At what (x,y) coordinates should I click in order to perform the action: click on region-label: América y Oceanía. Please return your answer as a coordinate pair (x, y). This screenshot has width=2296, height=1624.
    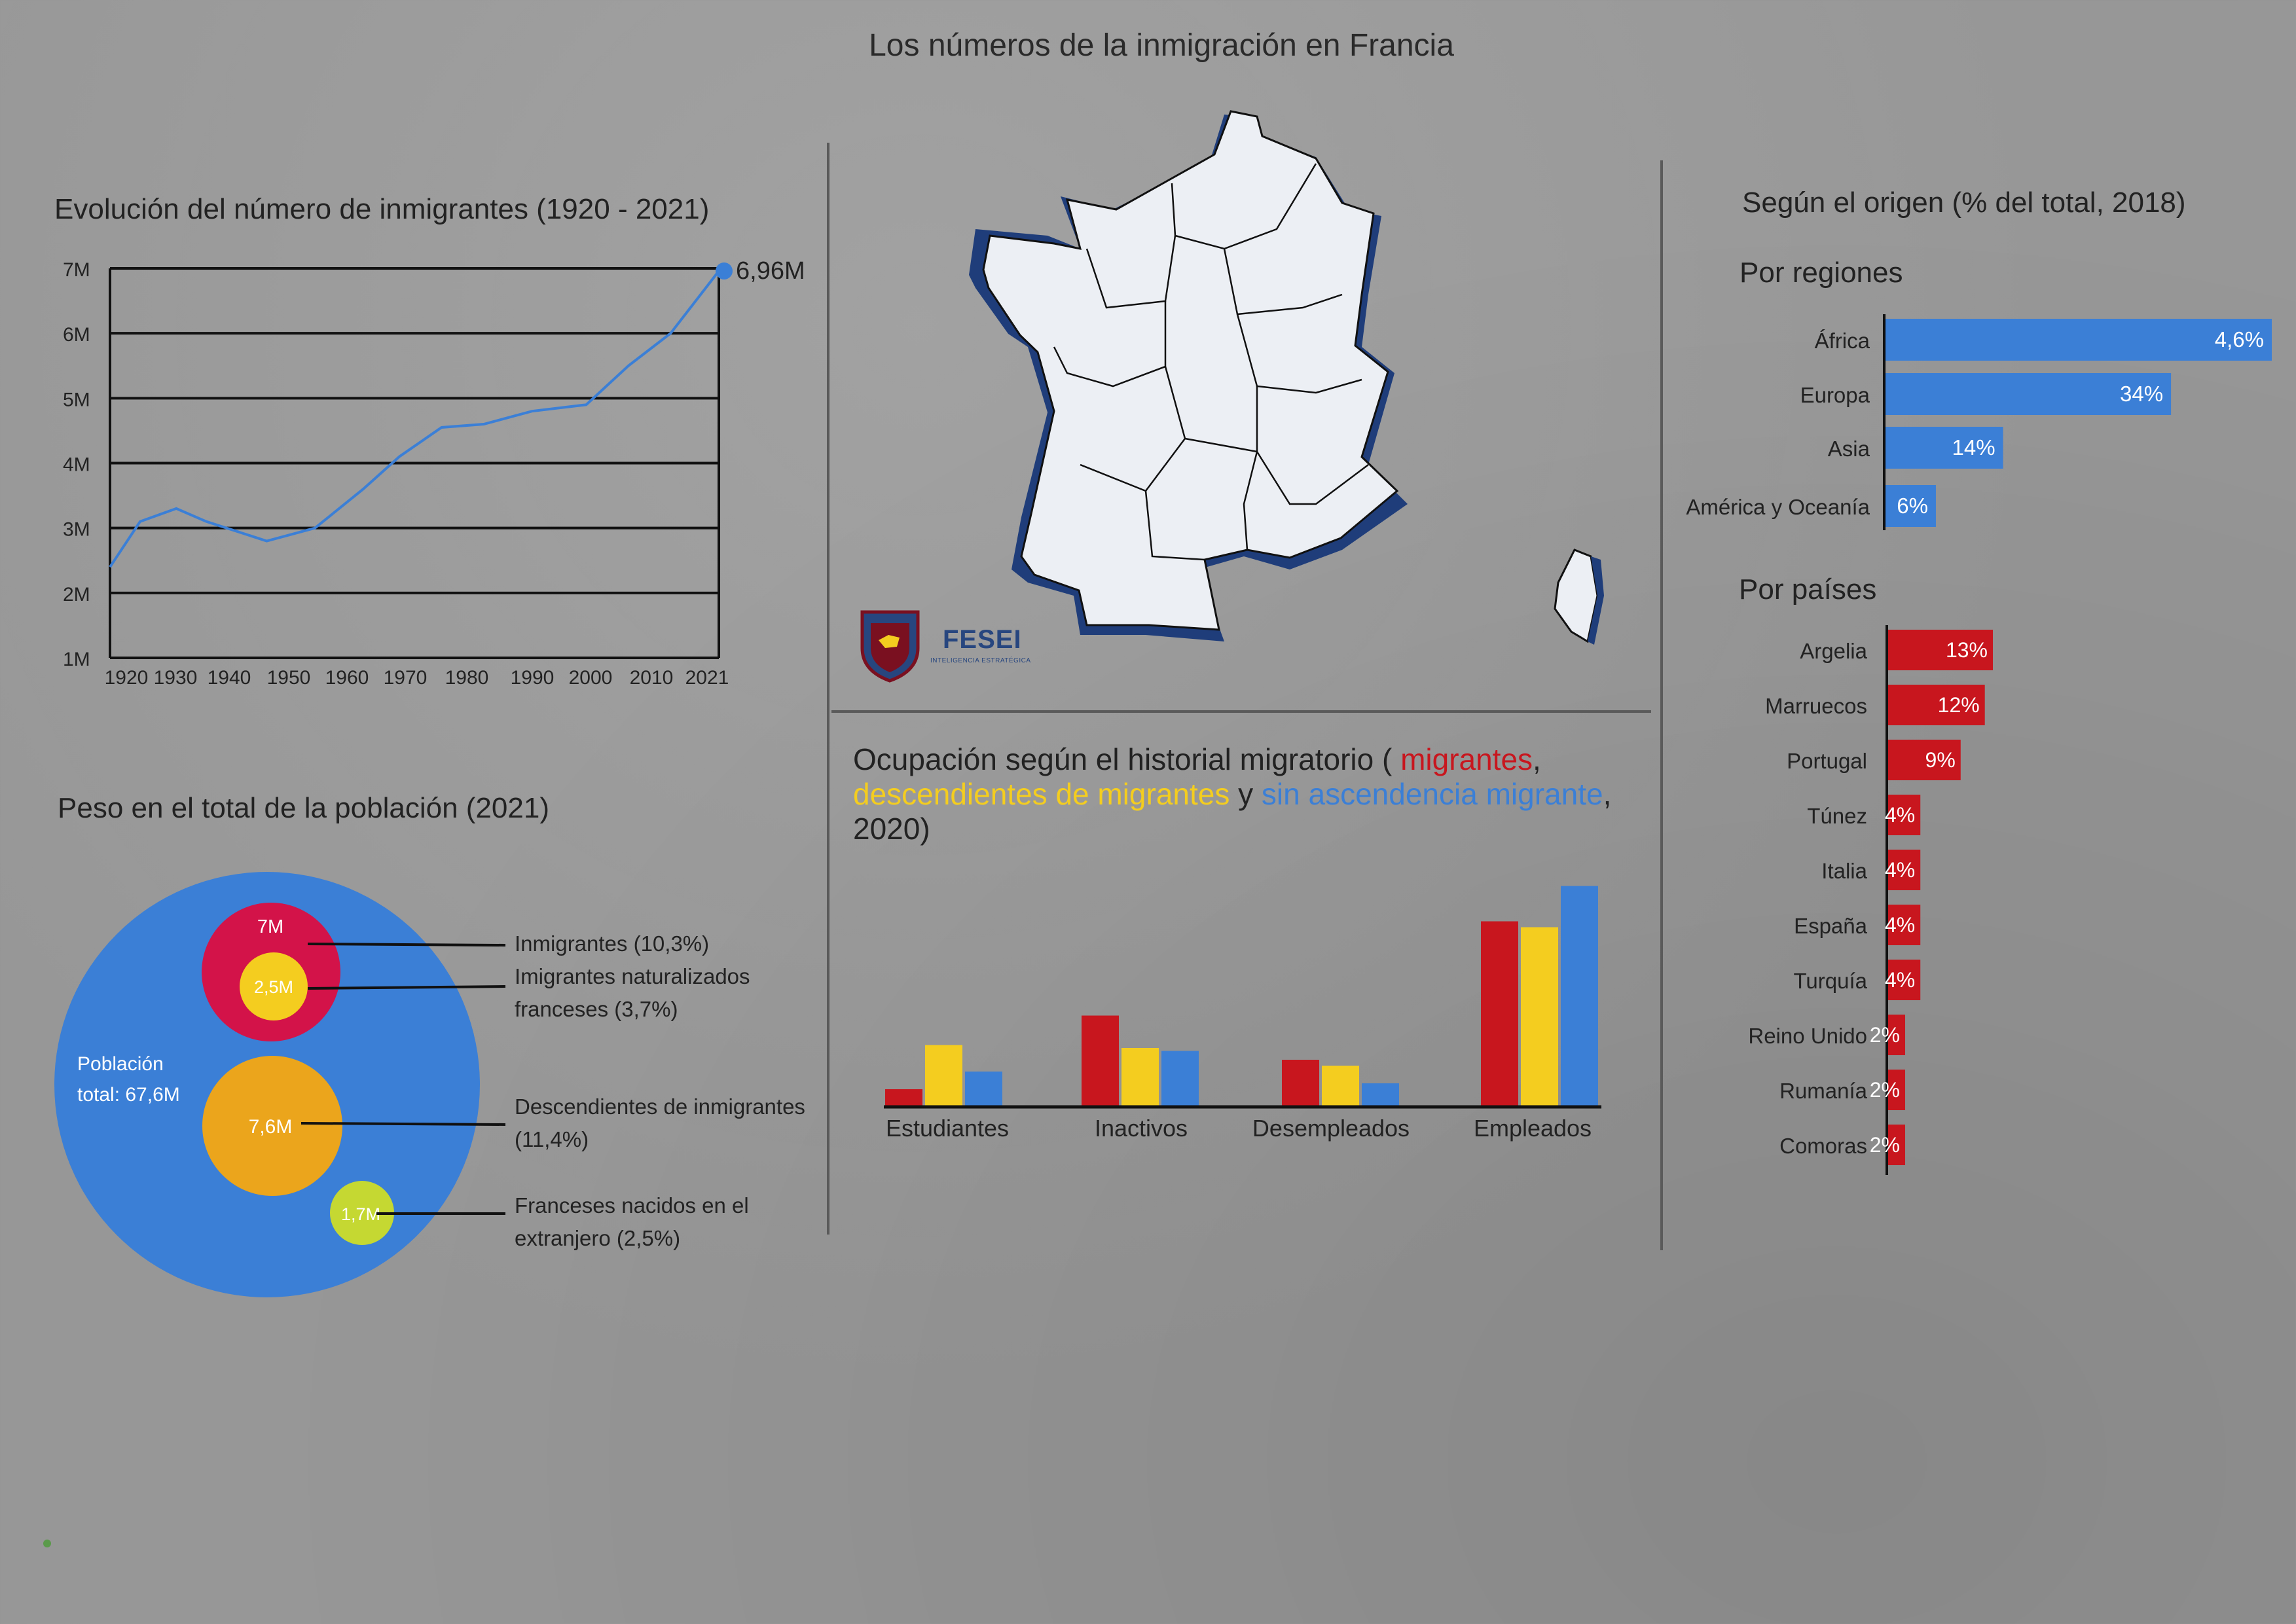
    Looking at the image, I should click on (1778, 507).